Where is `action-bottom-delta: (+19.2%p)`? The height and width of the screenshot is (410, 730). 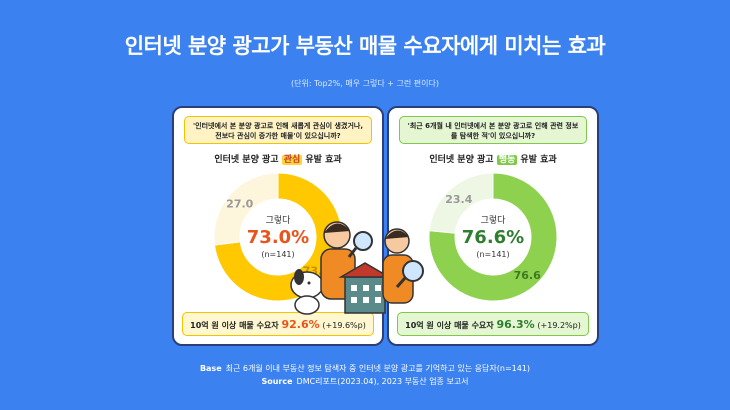 action-bottom-delta: (+19.2%p) is located at coordinates (559, 325).